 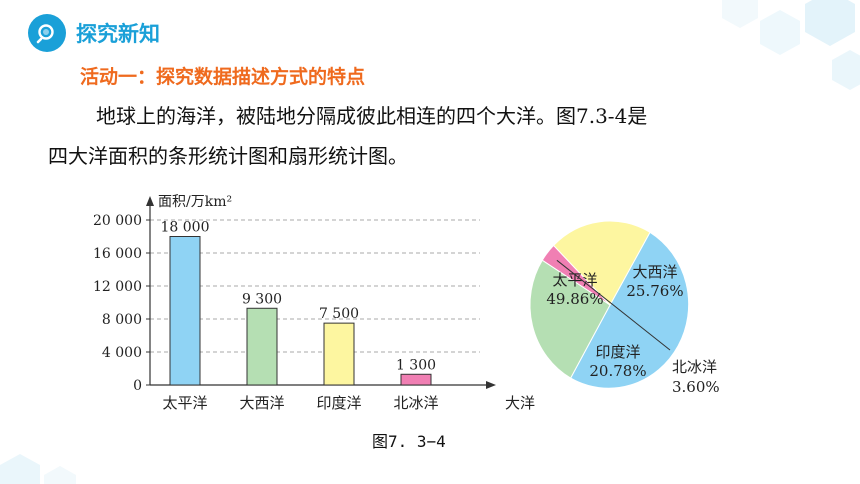 I want to click on pie-slice-label: 20.78%, so click(x=617, y=371).